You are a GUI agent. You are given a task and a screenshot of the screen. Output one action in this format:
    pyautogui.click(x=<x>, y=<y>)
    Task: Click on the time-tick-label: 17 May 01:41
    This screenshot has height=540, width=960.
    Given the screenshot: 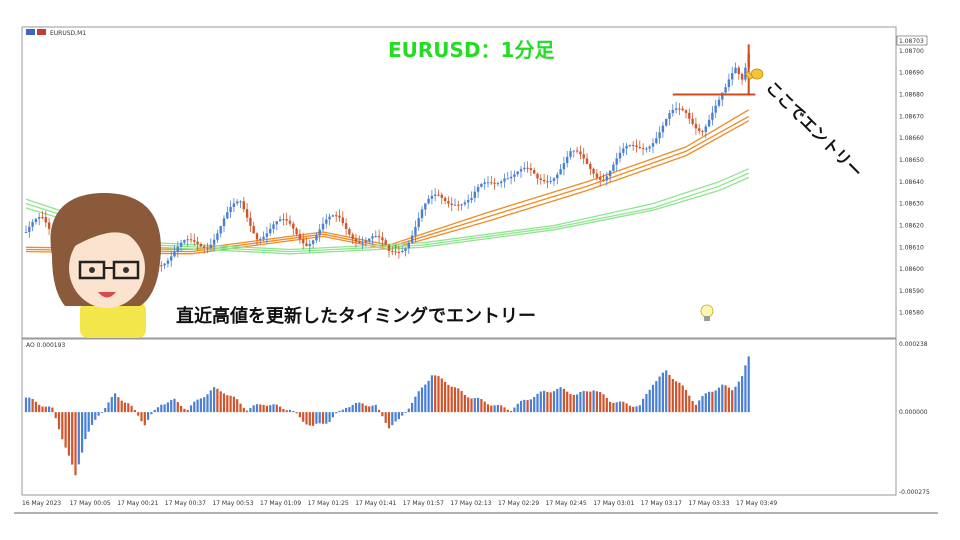 What is the action you would take?
    pyautogui.click(x=375, y=503)
    